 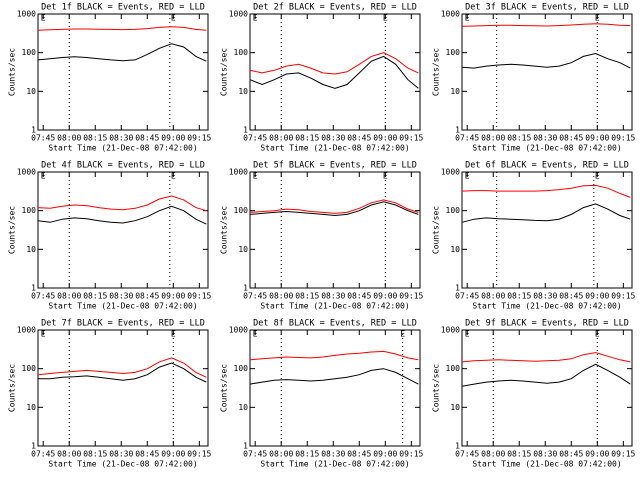 What do you see at coordinates (547, 8) in the screenshot?
I see `chart-title: Det 3f BLACK = Events, RED = LLD` at bounding box center [547, 8].